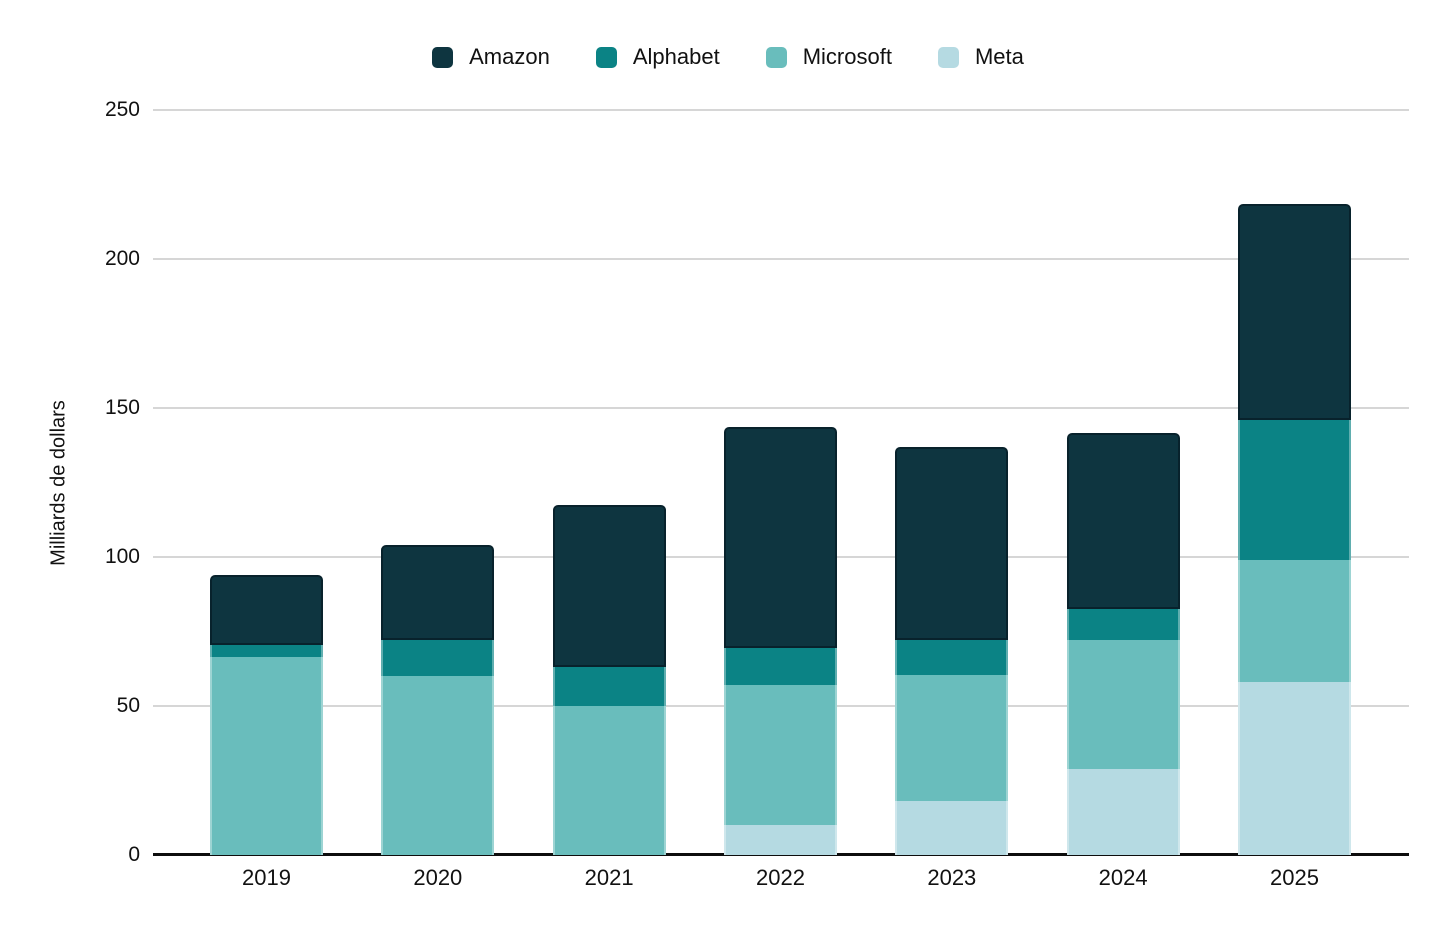 The height and width of the screenshot is (935, 1456). What do you see at coordinates (948, 57) in the screenshot?
I see `legend-swatch-meta` at bounding box center [948, 57].